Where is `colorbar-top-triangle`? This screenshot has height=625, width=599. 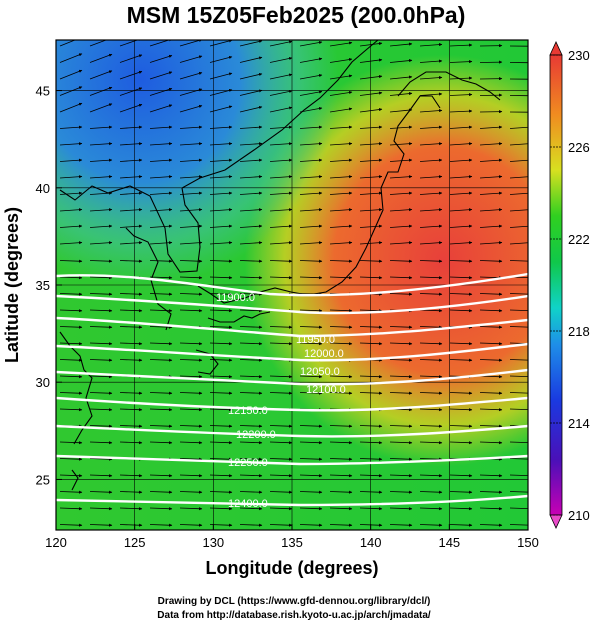
colorbar-top-triangle is located at coordinates (556, 48).